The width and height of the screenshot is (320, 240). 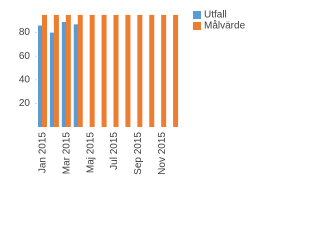 What do you see at coordinates (66, 153) in the screenshot?
I see `x-tick-label: Mar 2015` at bounding box center [66, 153].